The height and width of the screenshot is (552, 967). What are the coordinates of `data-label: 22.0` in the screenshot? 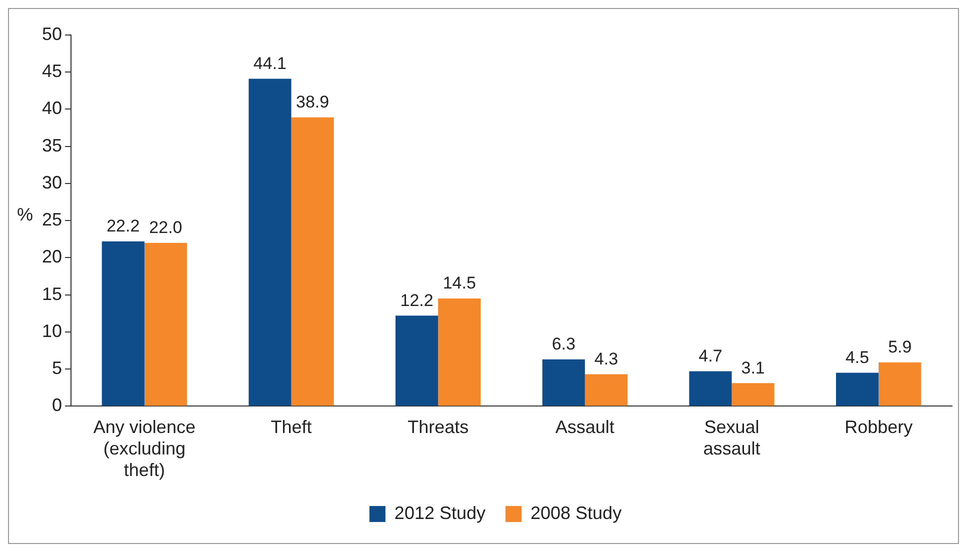 It's located at (165, 228).